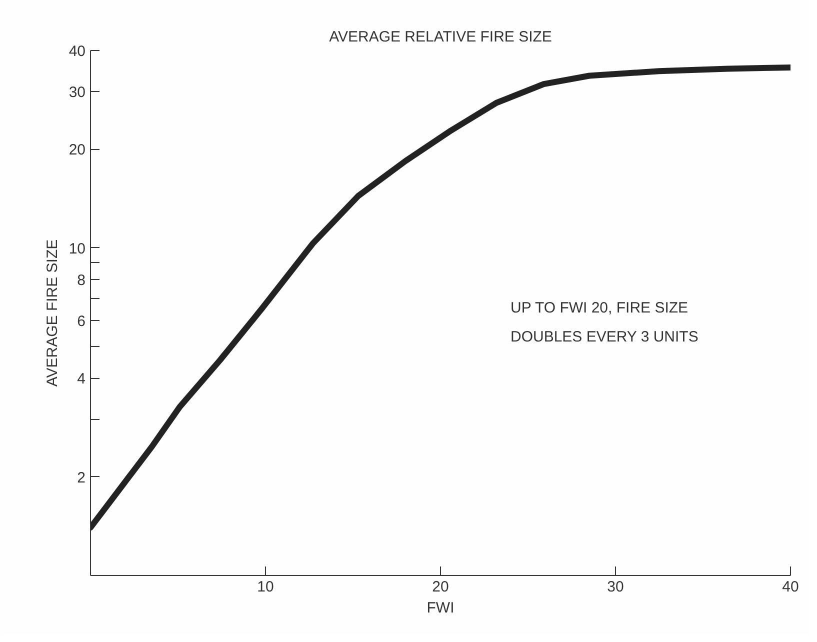 The height and width of the screenshot is (642, 817). What do you see at coordinates (77, 249) in the screenshot?
I see `y-tick-label: 10` at bounding box center [77, 249].